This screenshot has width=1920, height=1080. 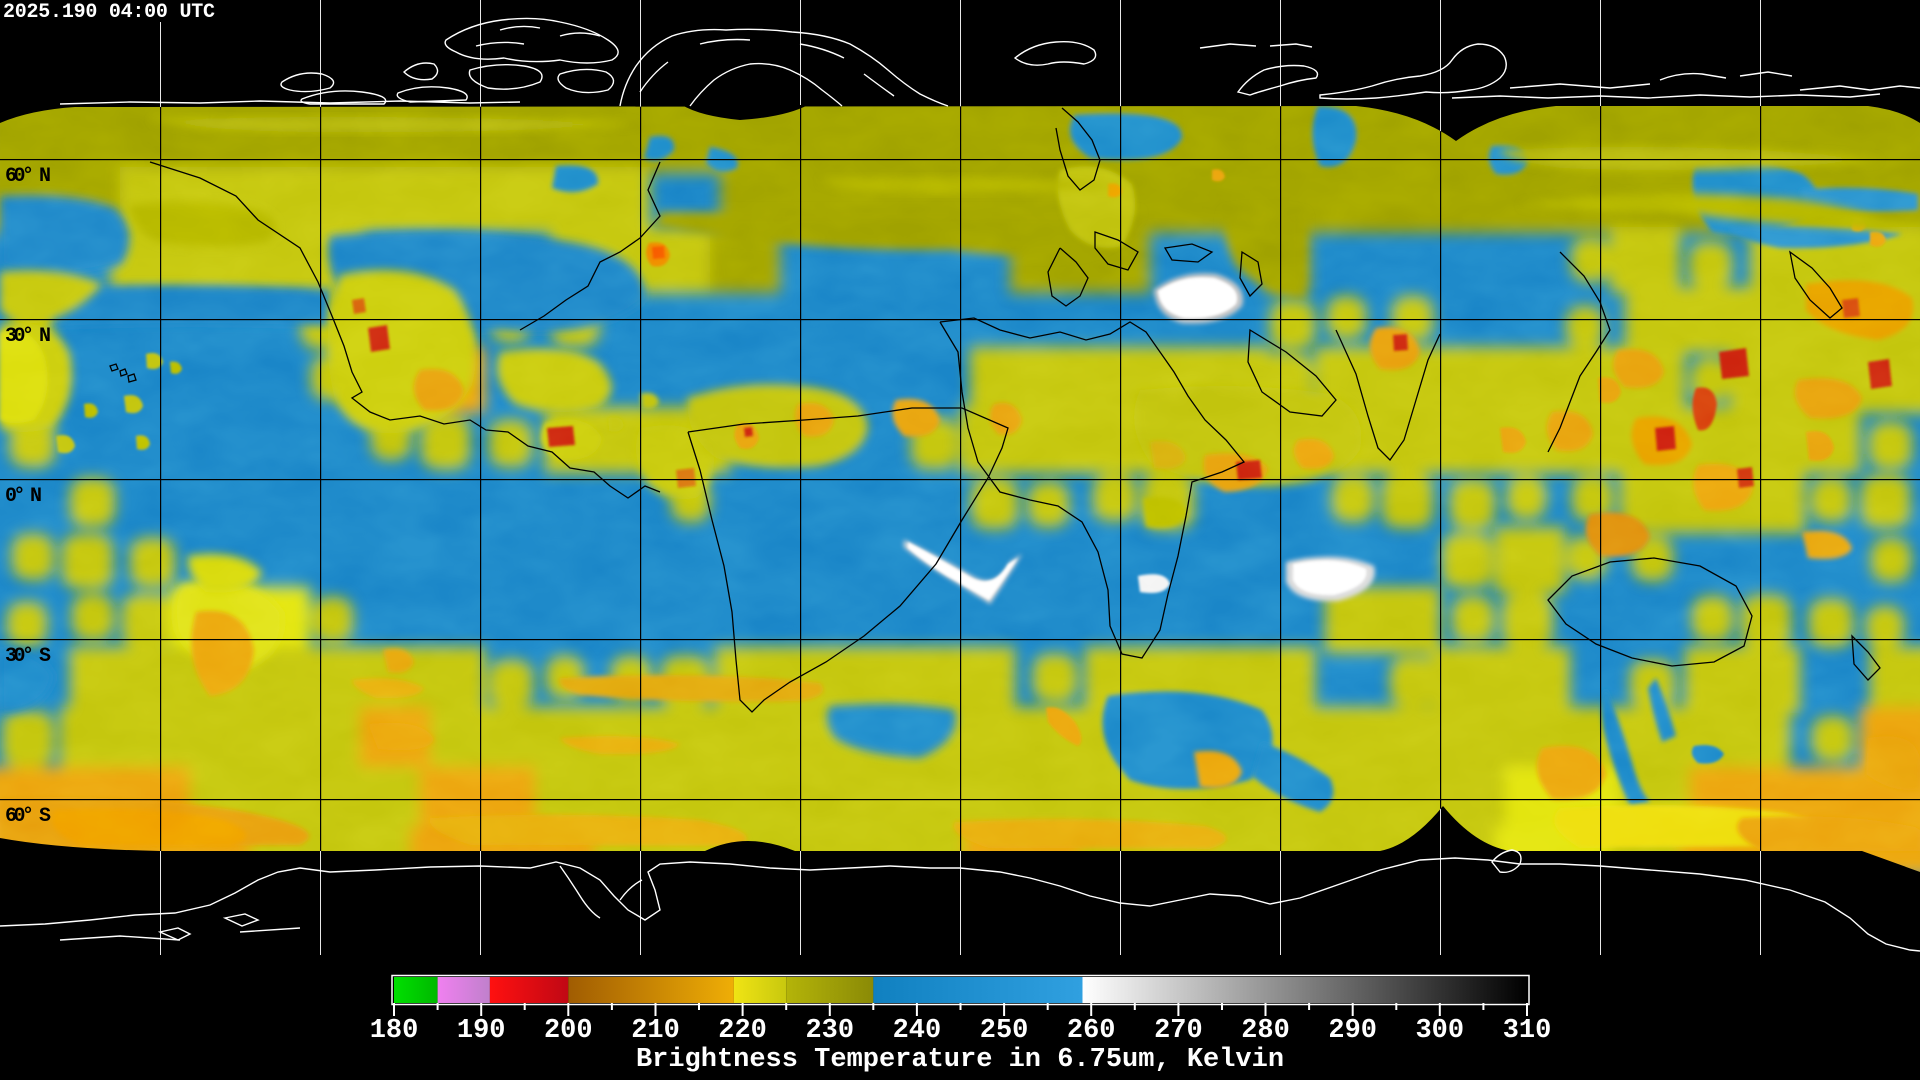 What do you see at coordinates (1439, 1031) in the screenshot?
I see `svg-text: 300` at bounding box center [1439, 1031].